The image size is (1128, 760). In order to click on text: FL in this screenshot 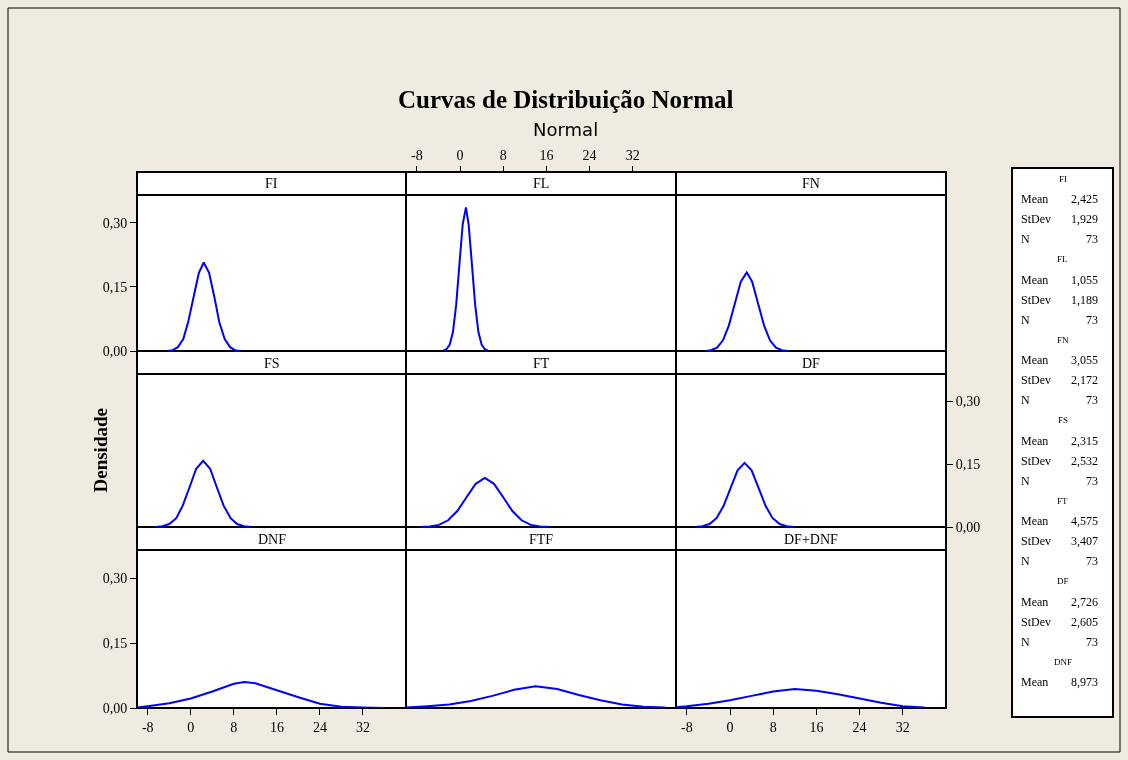, I will do `click(1062, 259)`.